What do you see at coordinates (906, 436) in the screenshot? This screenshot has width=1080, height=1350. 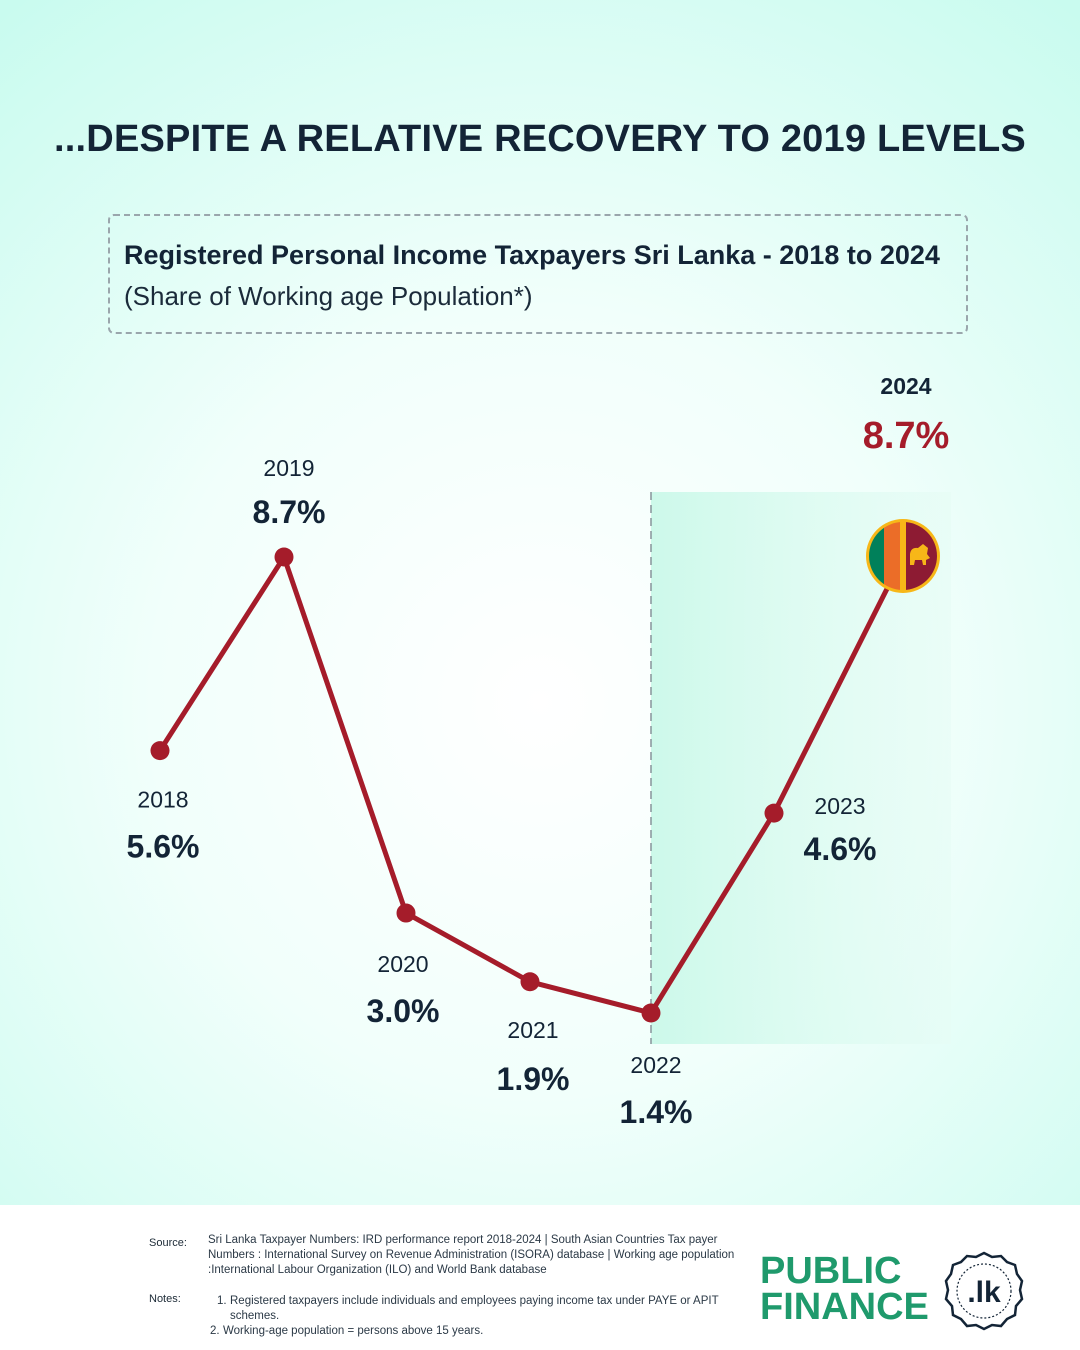 I see `data-label-2024: 8.7%` at bounding box center [906, 436].